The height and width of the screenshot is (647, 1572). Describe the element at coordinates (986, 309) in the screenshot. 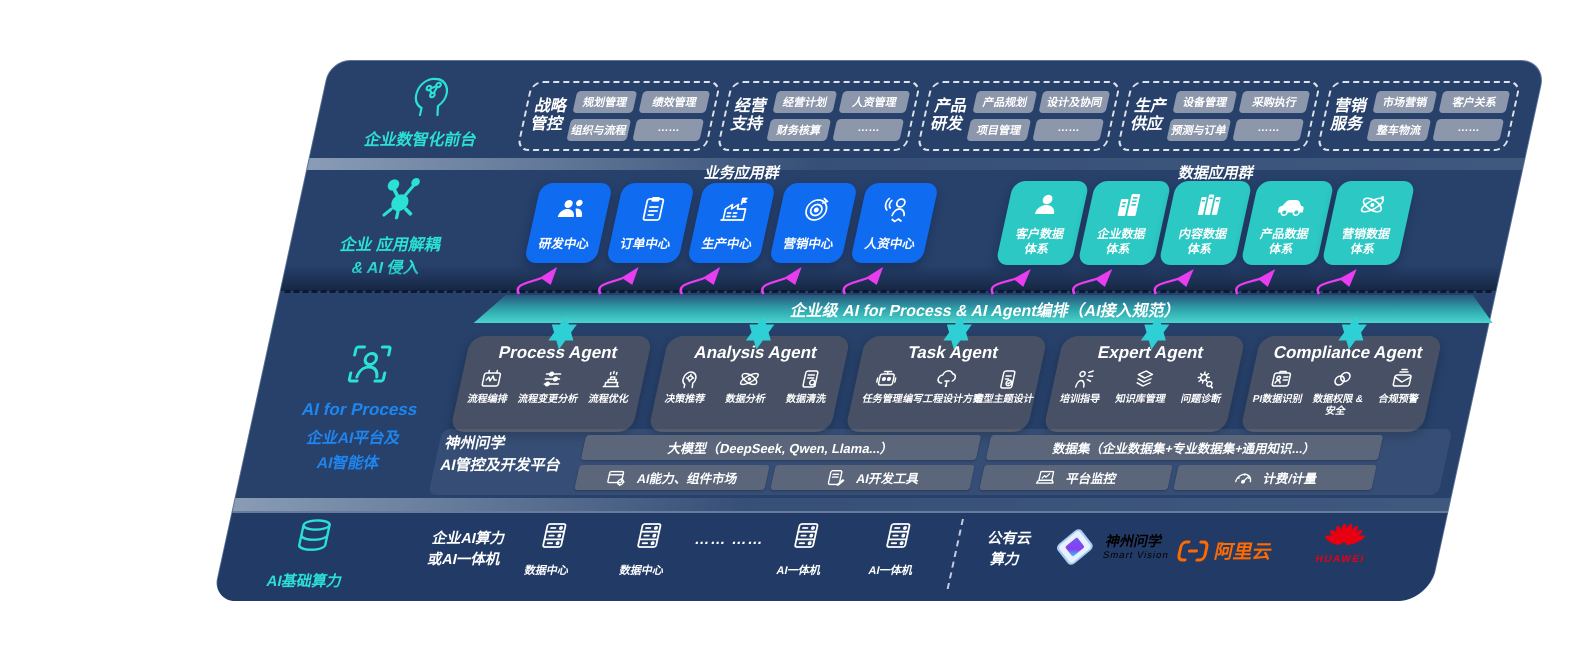

I see `ai-orchestration-band: 企业级 AI for Process & AI Agent编排（AI接入规范）` at that location.